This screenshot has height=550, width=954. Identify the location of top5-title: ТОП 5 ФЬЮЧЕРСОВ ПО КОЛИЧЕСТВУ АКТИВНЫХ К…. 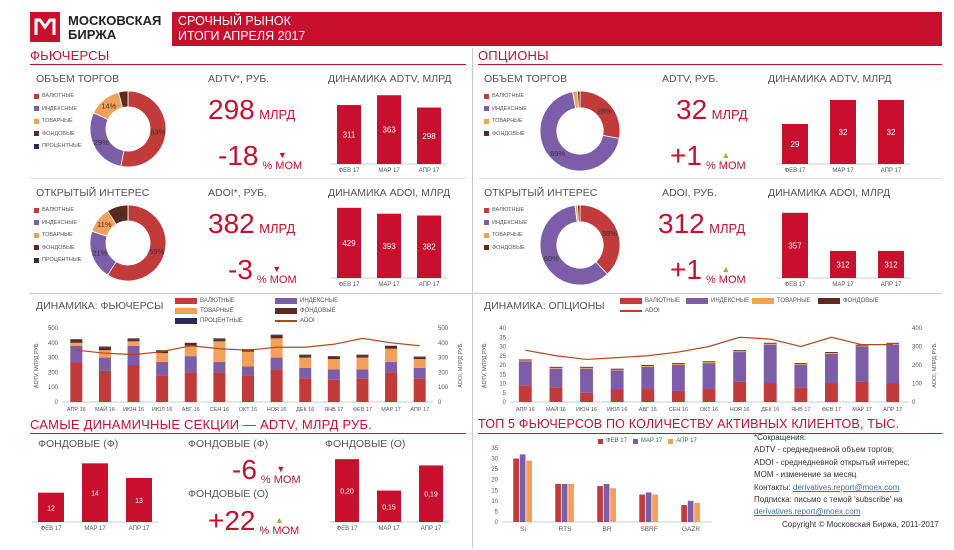
(689, 424).